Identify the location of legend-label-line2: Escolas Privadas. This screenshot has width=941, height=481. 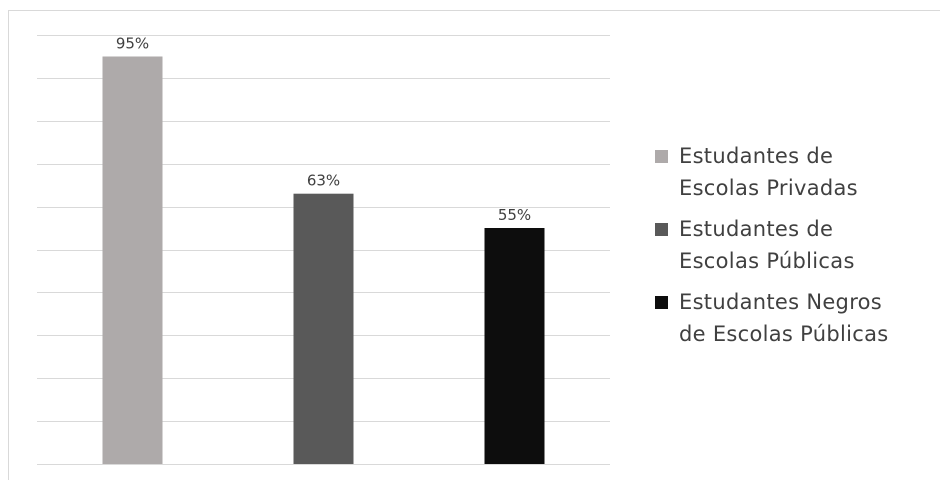
(768, 188).